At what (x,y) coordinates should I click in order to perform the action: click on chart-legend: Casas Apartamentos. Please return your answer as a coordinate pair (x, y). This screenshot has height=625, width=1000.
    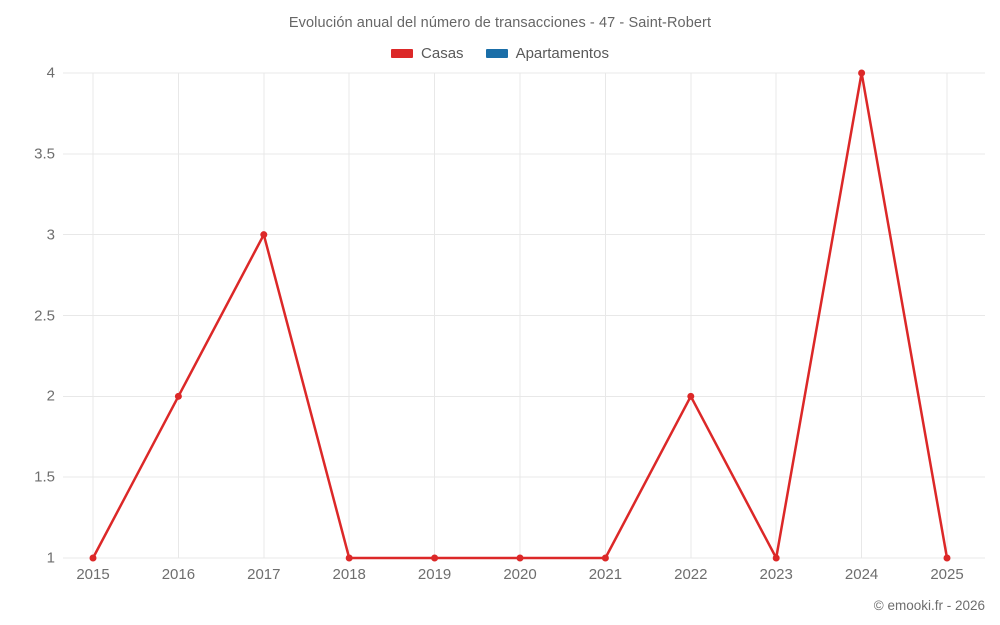
    Looking at the image, I should click on (500, 53).